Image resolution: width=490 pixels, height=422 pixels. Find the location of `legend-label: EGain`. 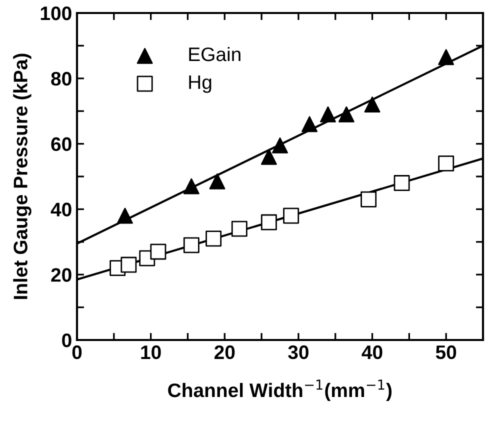

legend-label: EGain is located at coordinates (214, 54).